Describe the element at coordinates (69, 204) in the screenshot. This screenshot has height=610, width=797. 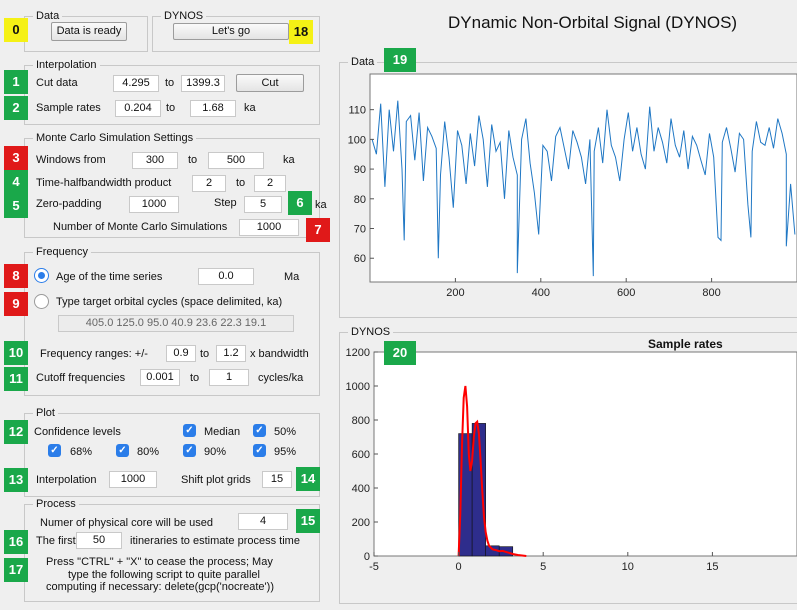
I see `zero-padding-label: Zero-padding` at that location.